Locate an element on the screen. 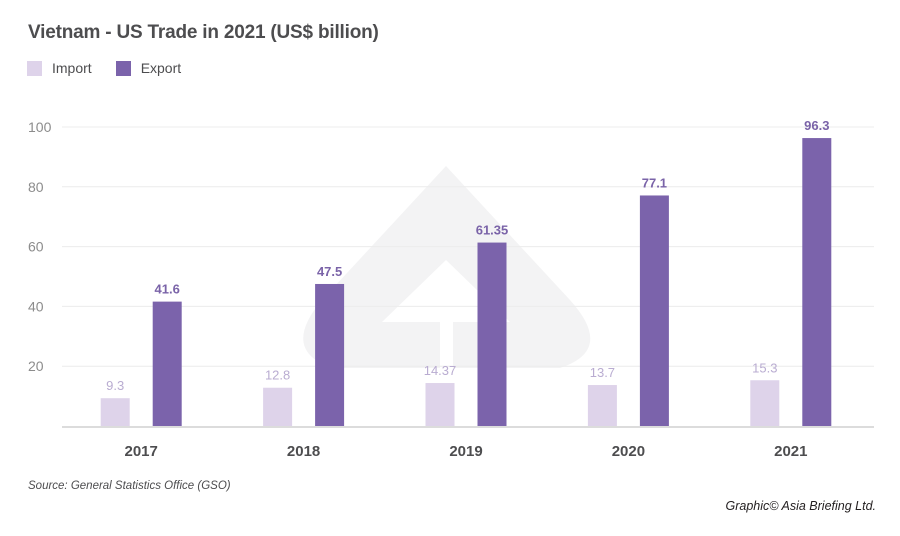  data-label-export-2017: 41.6 is located at coordinates (167, 289).